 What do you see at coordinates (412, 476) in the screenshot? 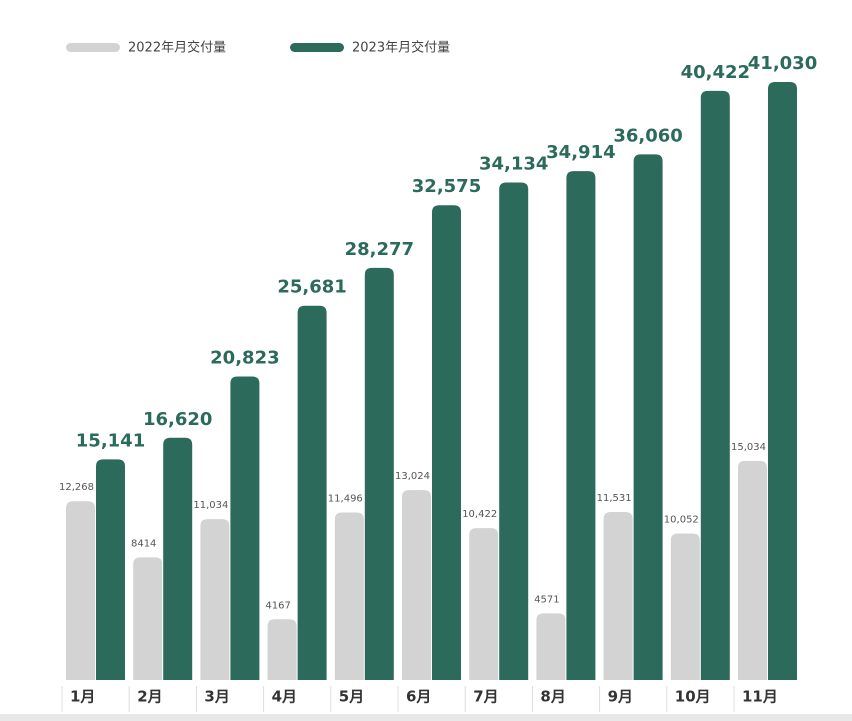
I see `data-label: 13,024` at bounding box center [412, 476].